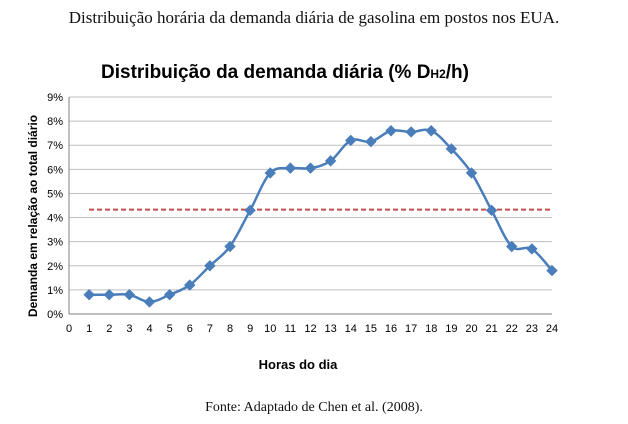 The height and width of the screenshot is (424, 628). Describe the element at coordinates (33, 216) in the screenshot. I see `y-axis-label: Demanda em relação ao total diário` at that location.